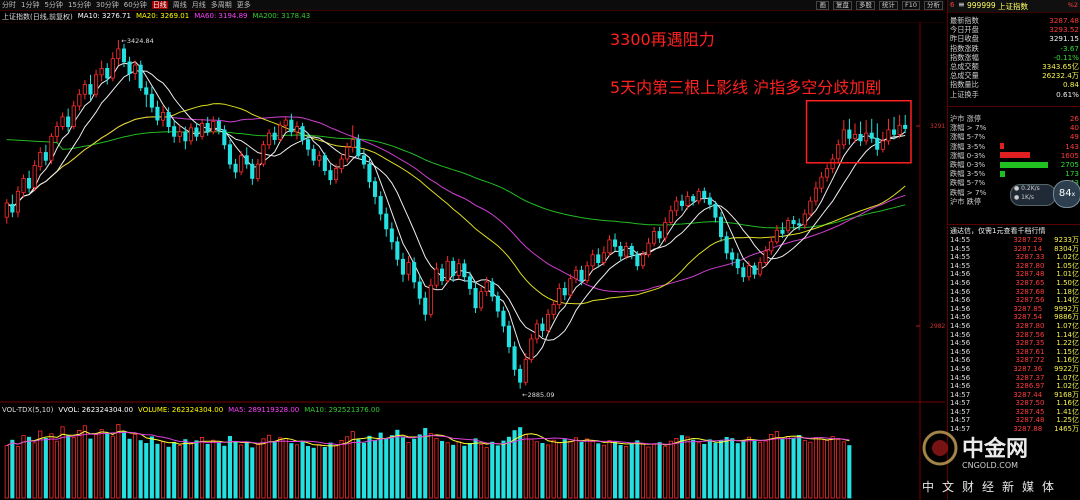 This screenshot has width=1080, height=500. I want to click on tick-volume: 9922万, so click(1066, 368).